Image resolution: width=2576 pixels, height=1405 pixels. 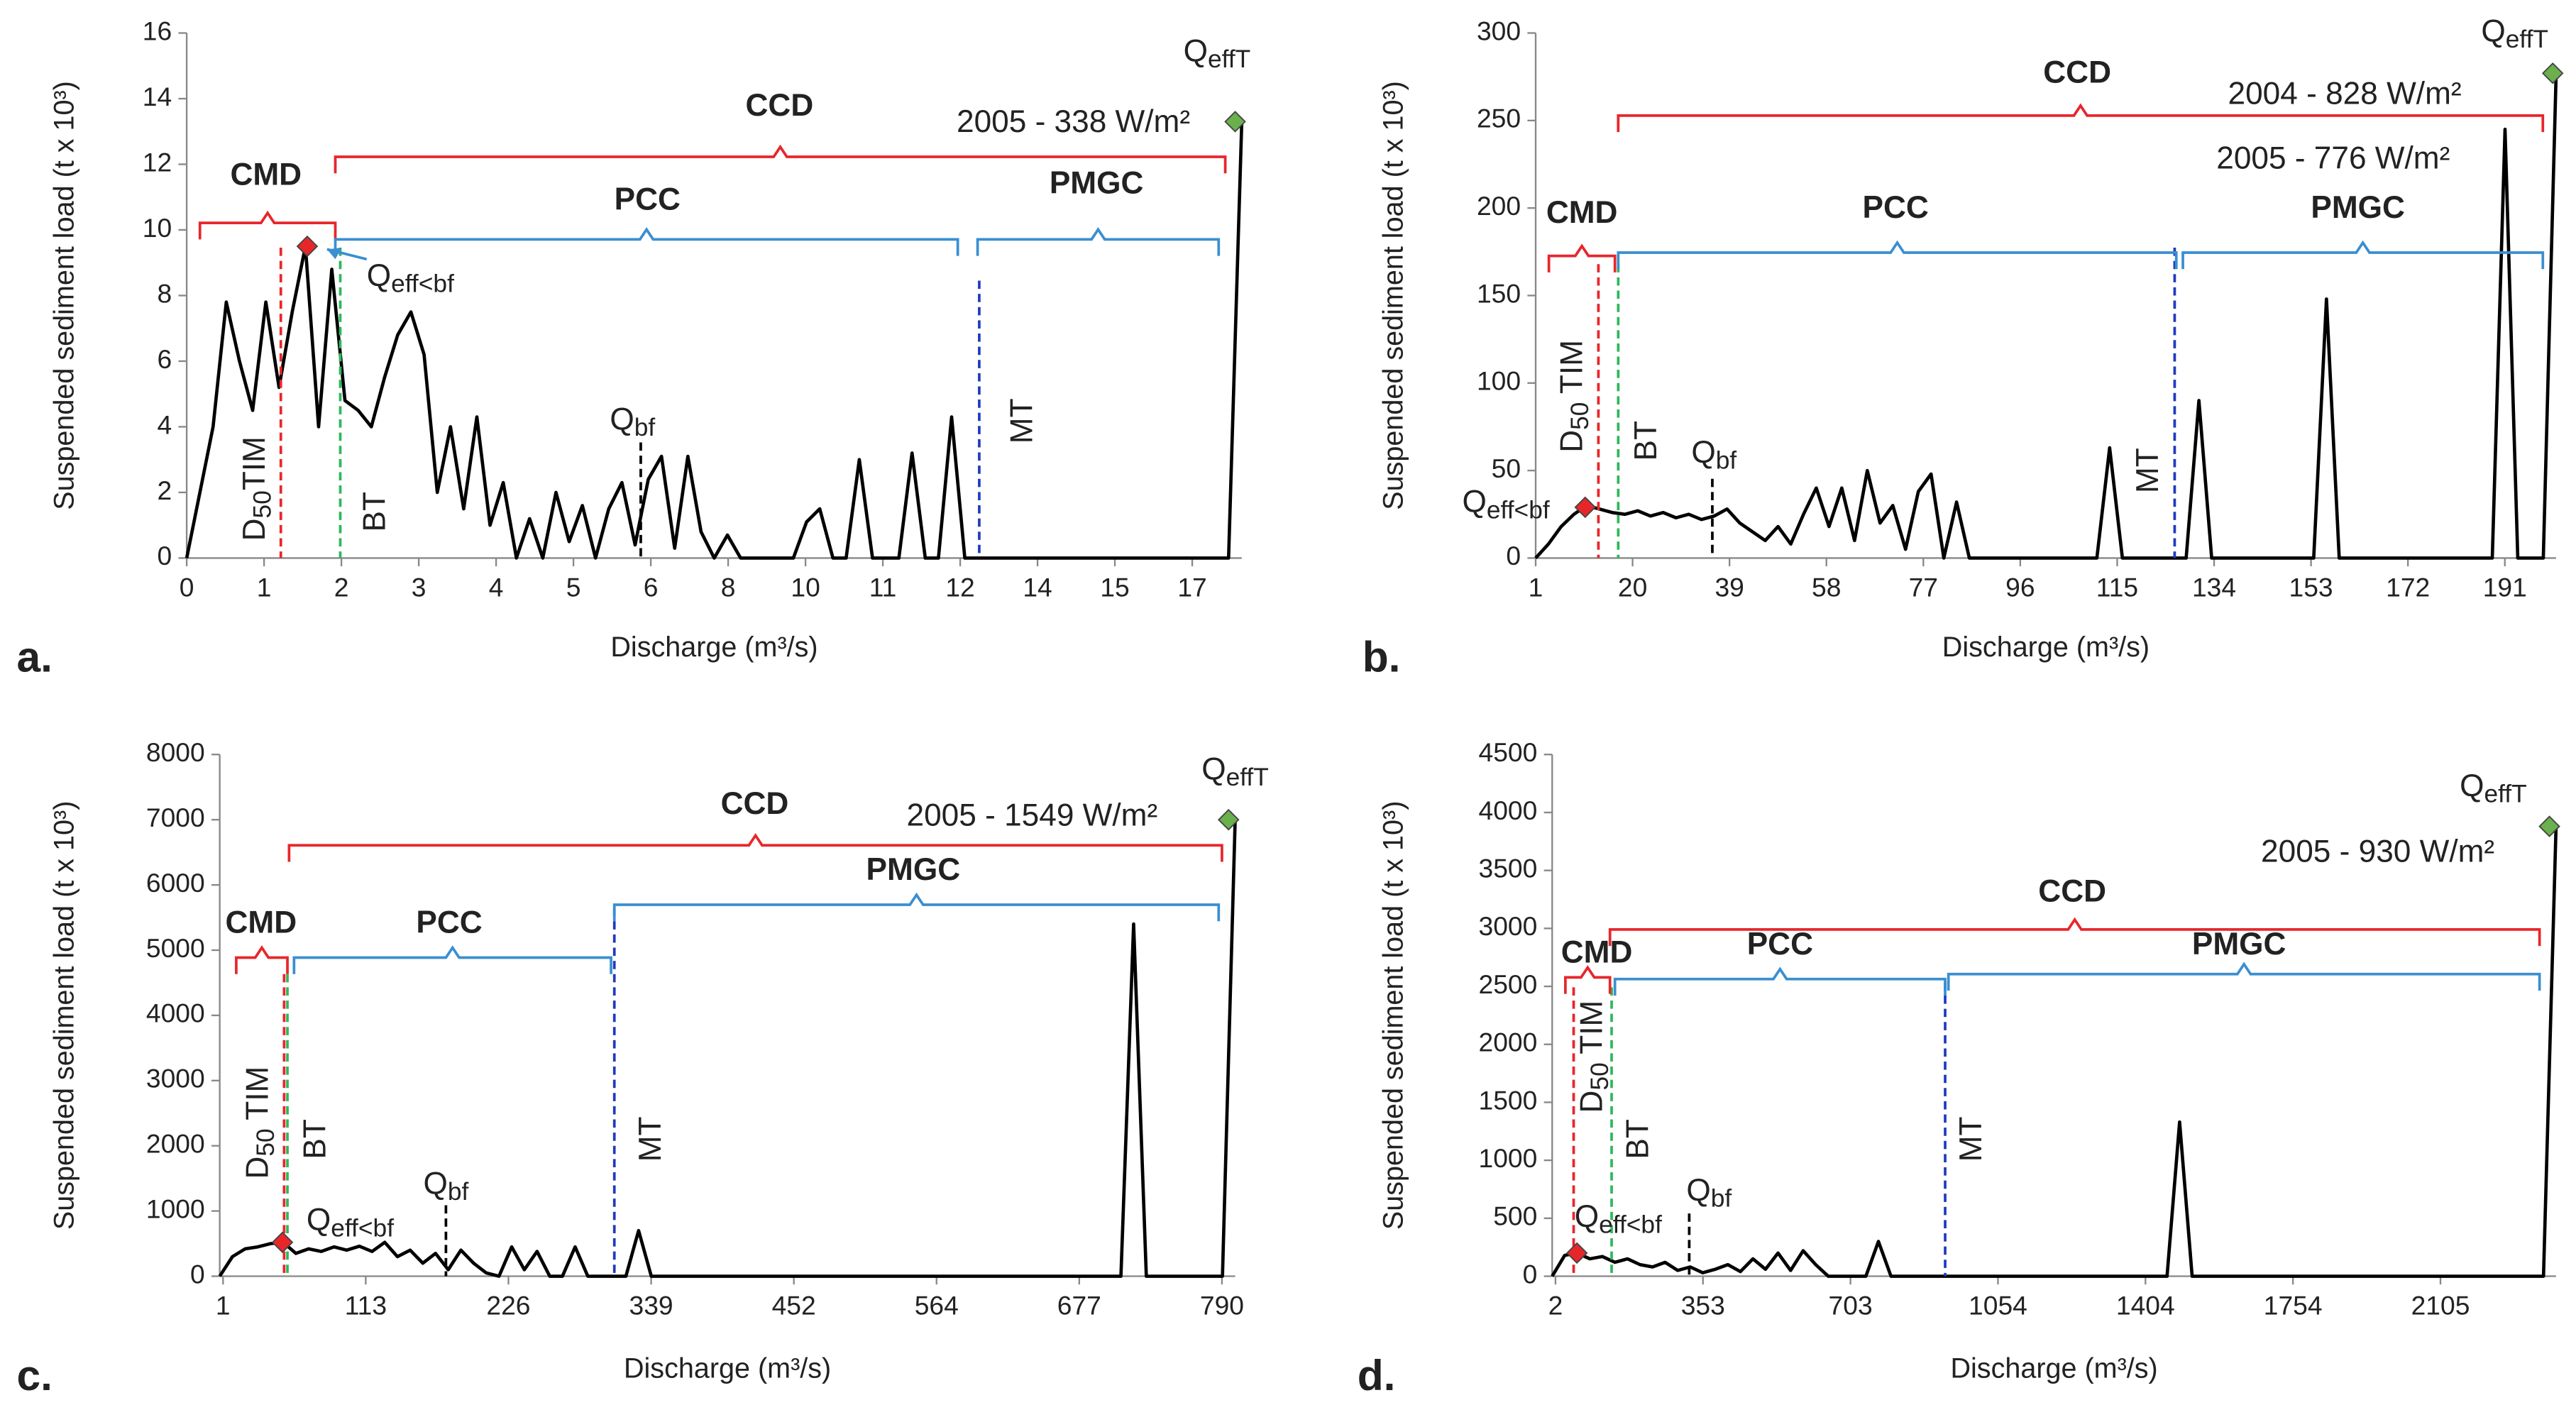 What do you see at coordinates (1508, 810) in the screenshot?
I see `y-tick-label: 4000` at bounding box center [1508, 810].